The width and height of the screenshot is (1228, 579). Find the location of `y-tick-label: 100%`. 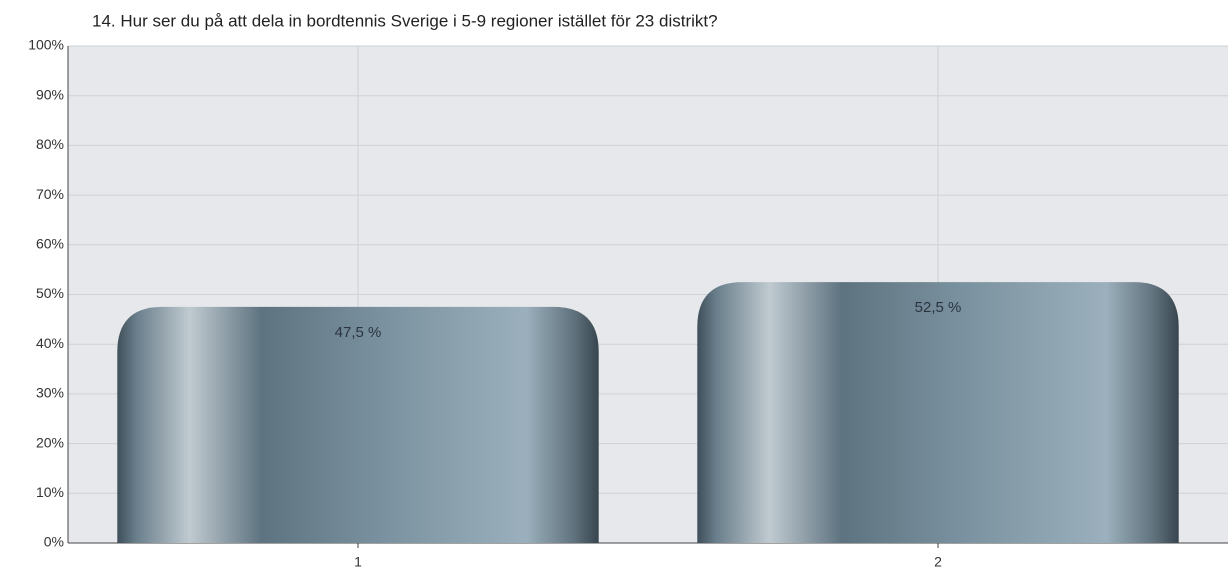

y-tick-label: 100% is located at coordinates (46, 45).